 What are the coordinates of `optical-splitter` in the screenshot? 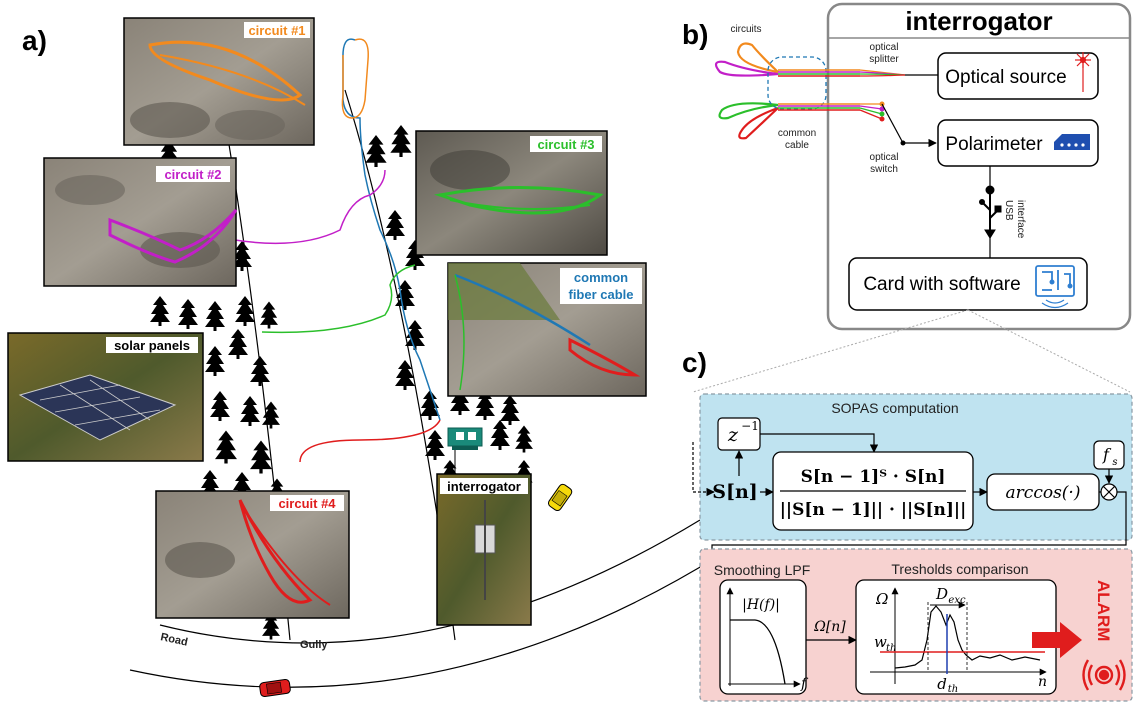 It's located at (882, 73).